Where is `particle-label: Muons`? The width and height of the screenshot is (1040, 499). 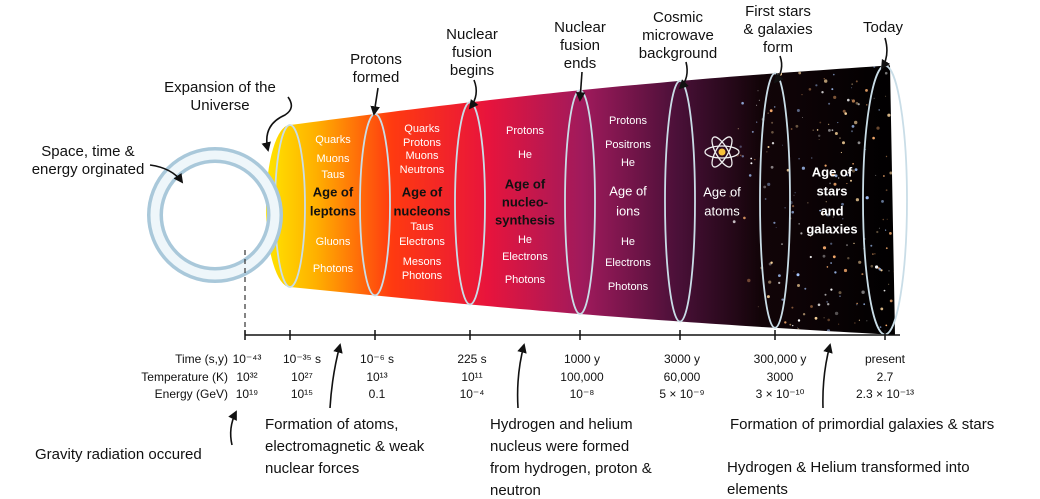
particle-label: Muons is located at coordinates (333, 159).